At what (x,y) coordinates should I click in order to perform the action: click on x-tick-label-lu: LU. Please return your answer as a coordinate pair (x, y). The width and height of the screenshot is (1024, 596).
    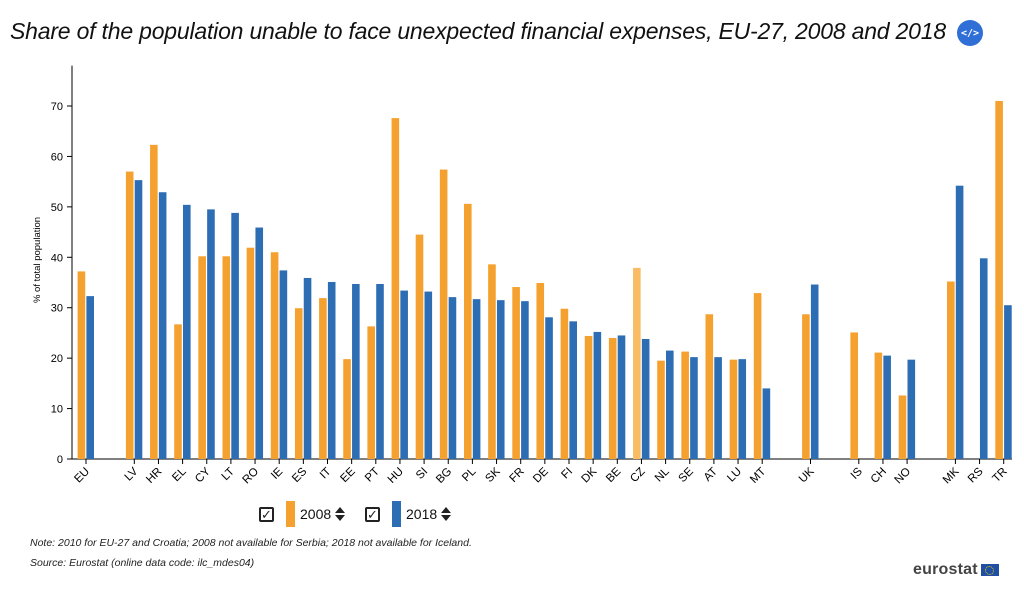
    Looking at the image, I should click on (734, 475).